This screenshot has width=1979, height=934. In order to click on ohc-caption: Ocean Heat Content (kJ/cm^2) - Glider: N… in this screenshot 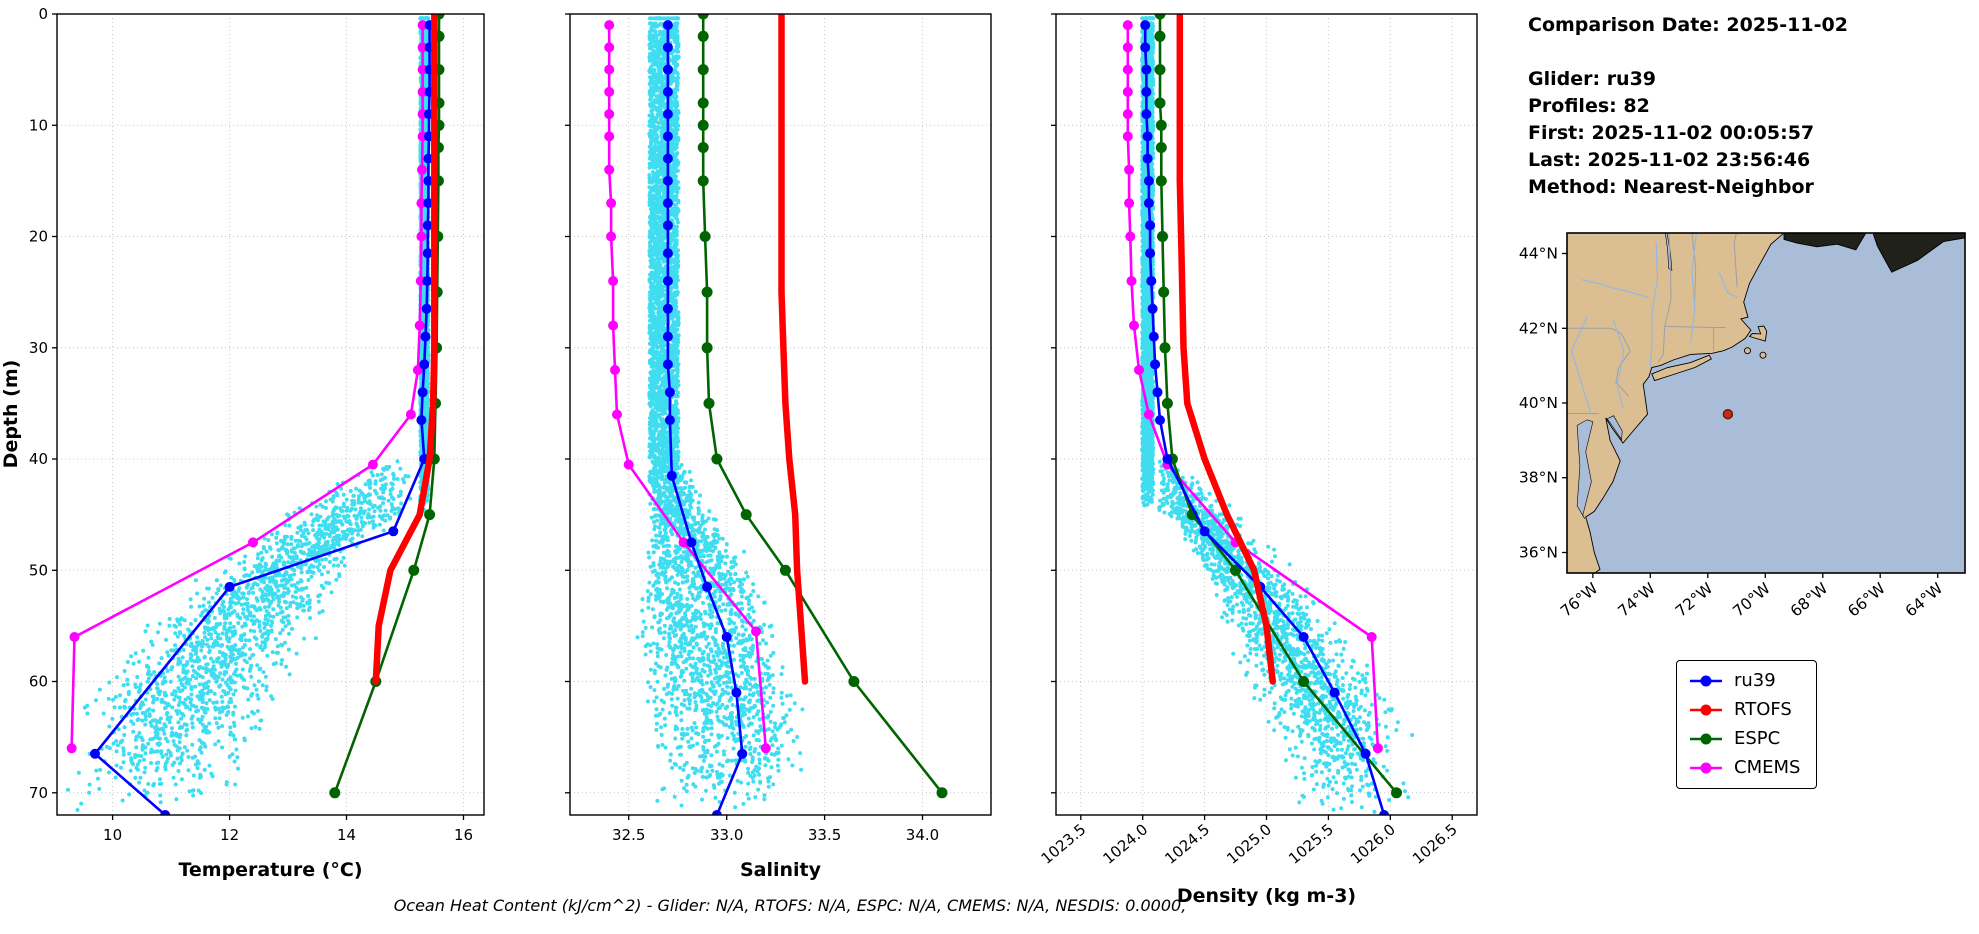, I will do `click(790, 905)`.